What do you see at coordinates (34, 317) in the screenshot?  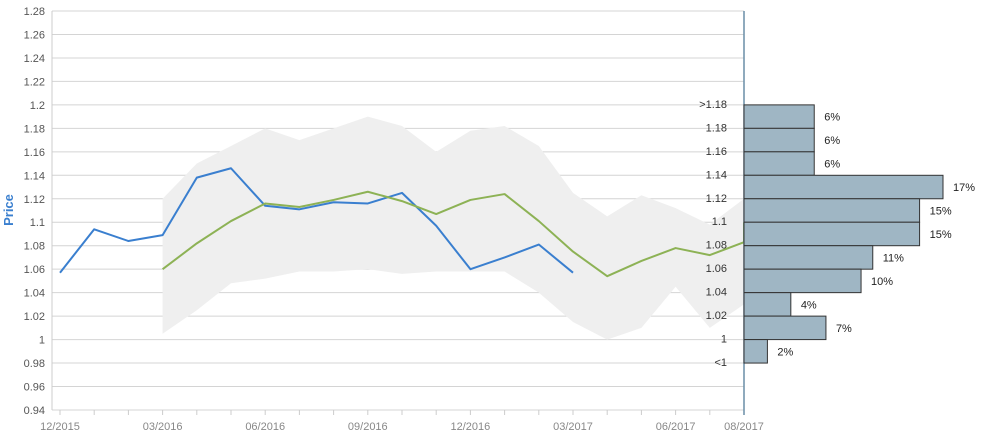 I see `y-tick-label: 1.02` at bounding box center [34, 317].